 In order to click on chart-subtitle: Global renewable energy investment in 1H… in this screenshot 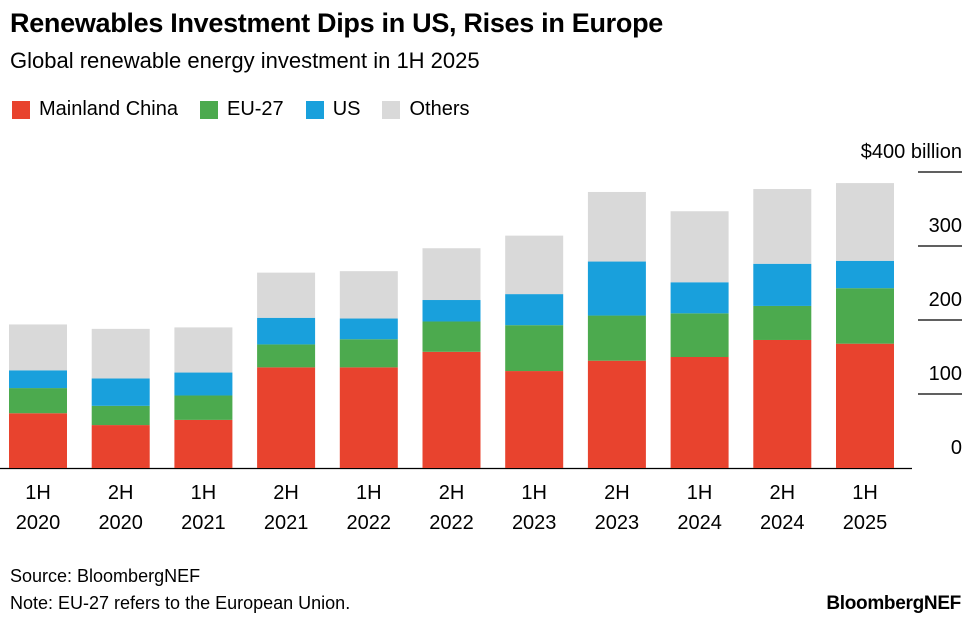, I will do `click(245, 60)`.